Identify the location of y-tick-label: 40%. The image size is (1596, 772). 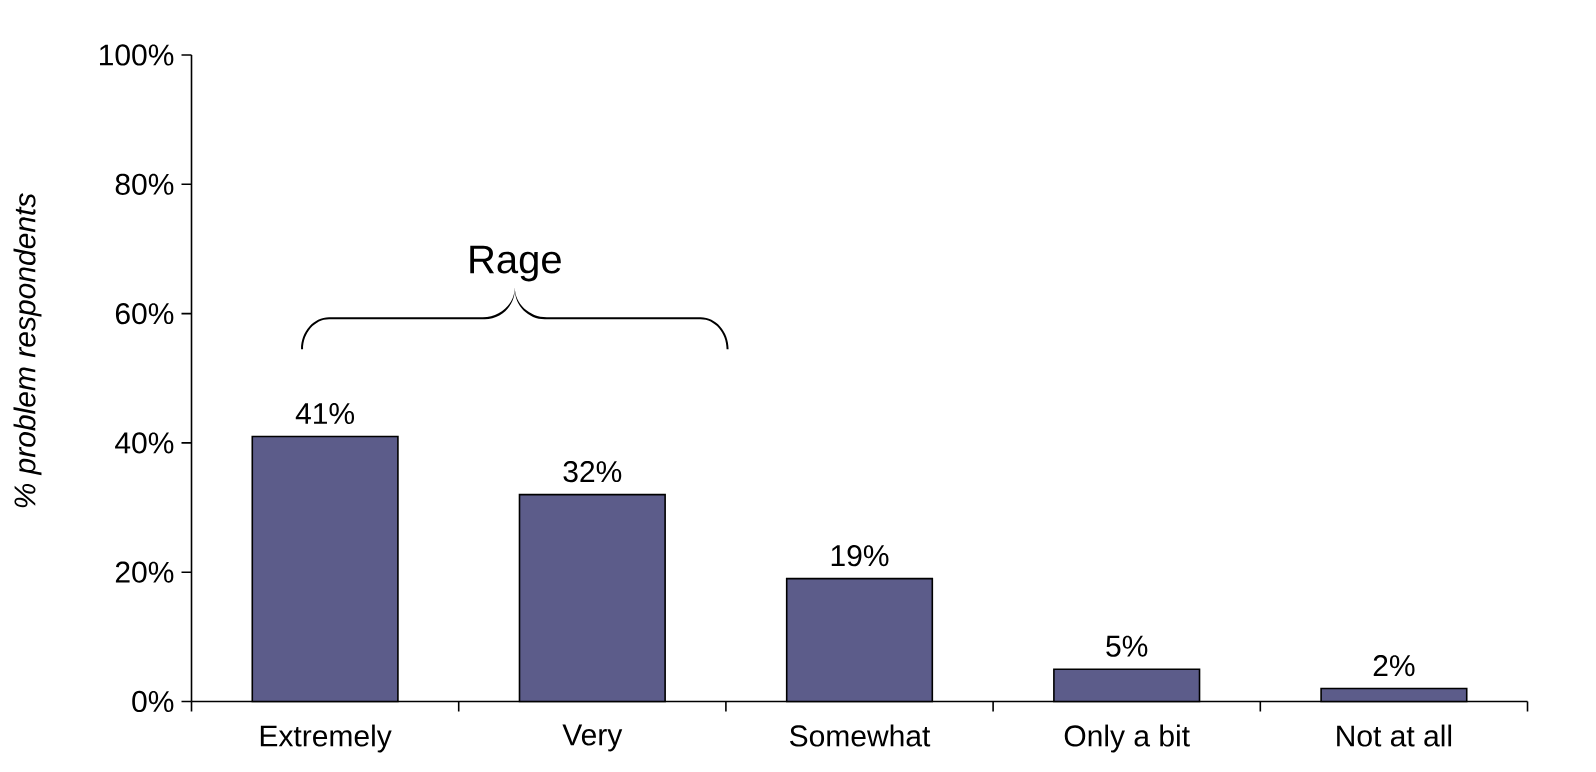
(144, 443).